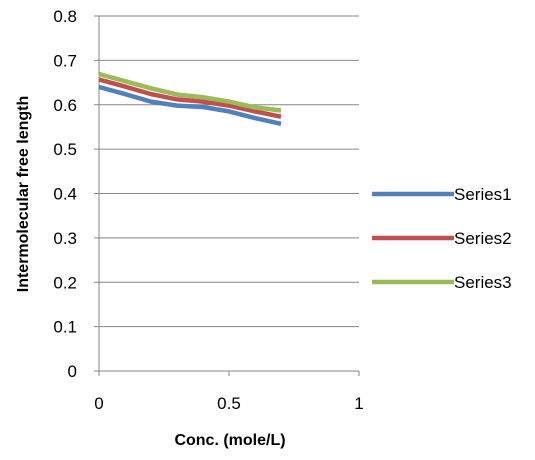 Image resolution: width=535 pixels, height=460 pixels. What do you see at coordinates (358, 403) in the screenshot?
I see `x-tick-label: 1` at bounding box center [358, 403].